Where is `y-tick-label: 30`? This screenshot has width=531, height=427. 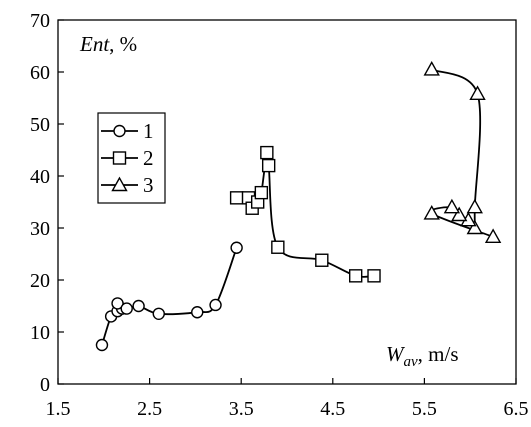
y-tick-label: 30 is located at coordinates (40, 229).